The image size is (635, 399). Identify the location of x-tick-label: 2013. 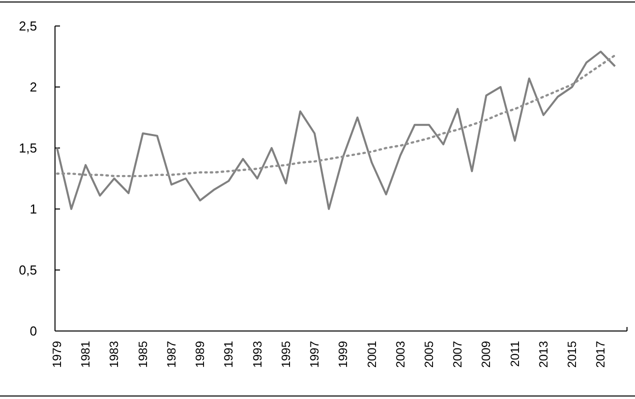
(543, 354).